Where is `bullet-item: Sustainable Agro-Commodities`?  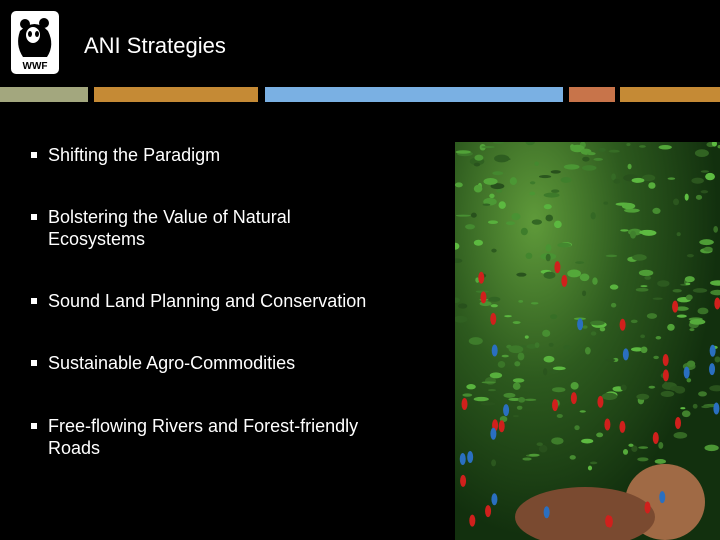 bullet-item: Sustainable Agro-Commodities is located at coordinates (229, 363).